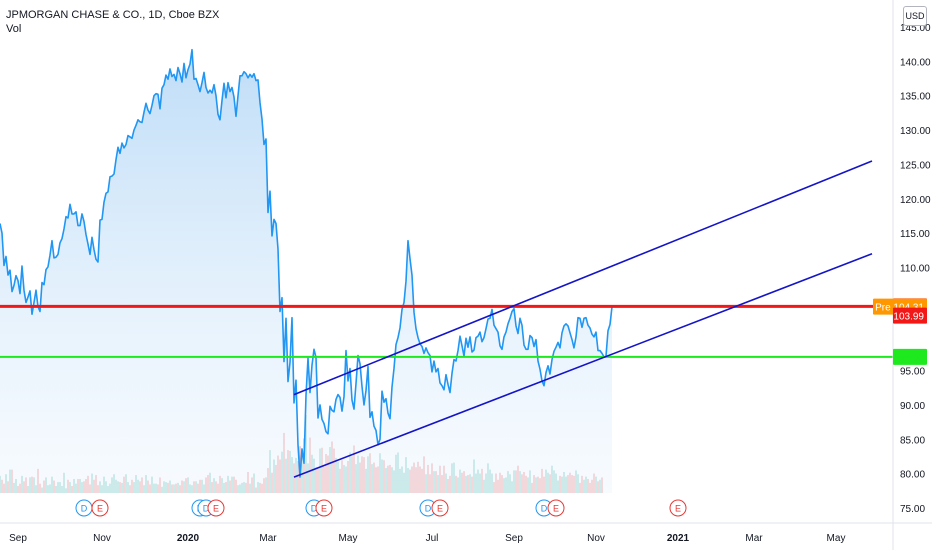  What do you see at coordinates (912, 372) in the screenshot?
I see `y-tick-label: 95.00` at bounding box center [912, 372].